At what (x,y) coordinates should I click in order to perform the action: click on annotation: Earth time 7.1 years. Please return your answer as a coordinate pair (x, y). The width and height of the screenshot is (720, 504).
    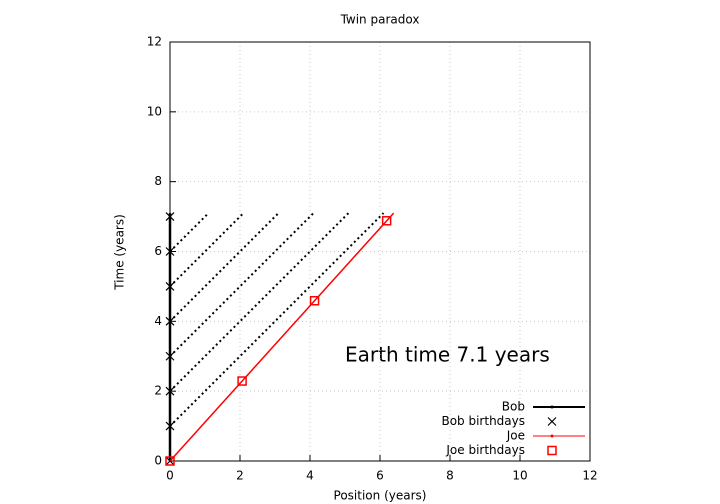
    Looking at the image, I should click on (447, 355).